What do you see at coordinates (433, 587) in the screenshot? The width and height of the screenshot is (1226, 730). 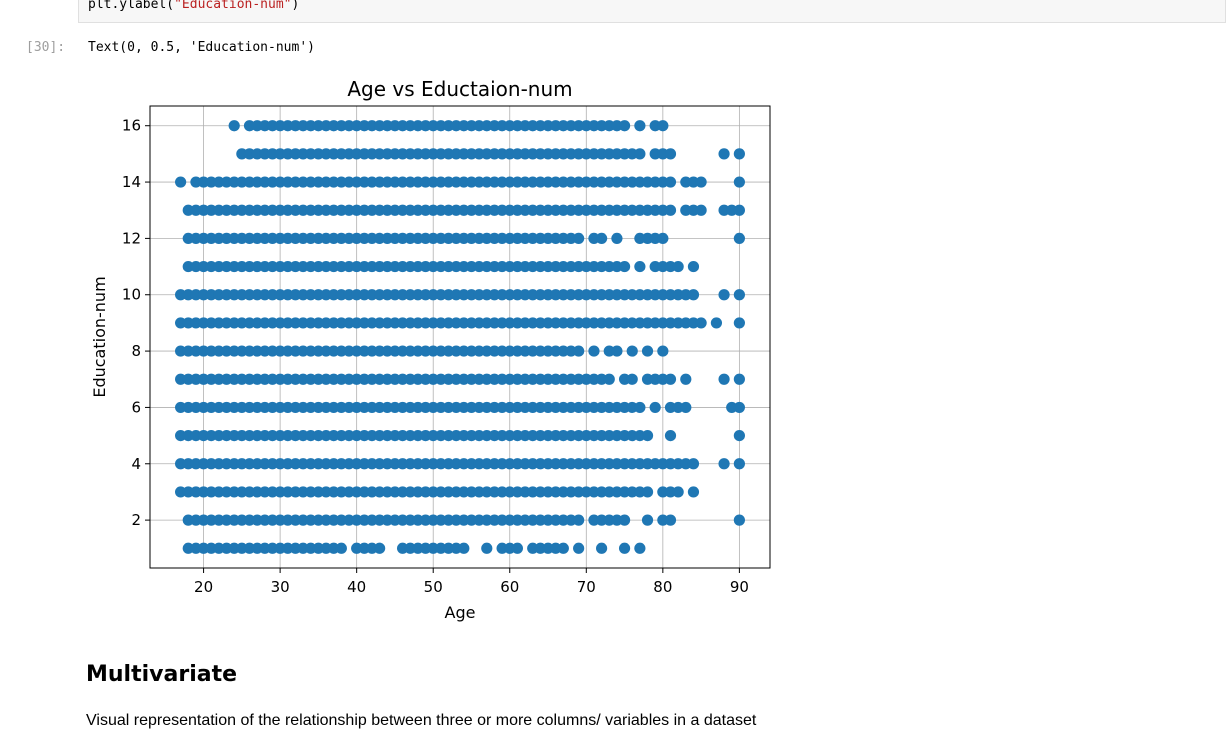 I see `x-tick-label: 50` at bounding box center [433, 587].